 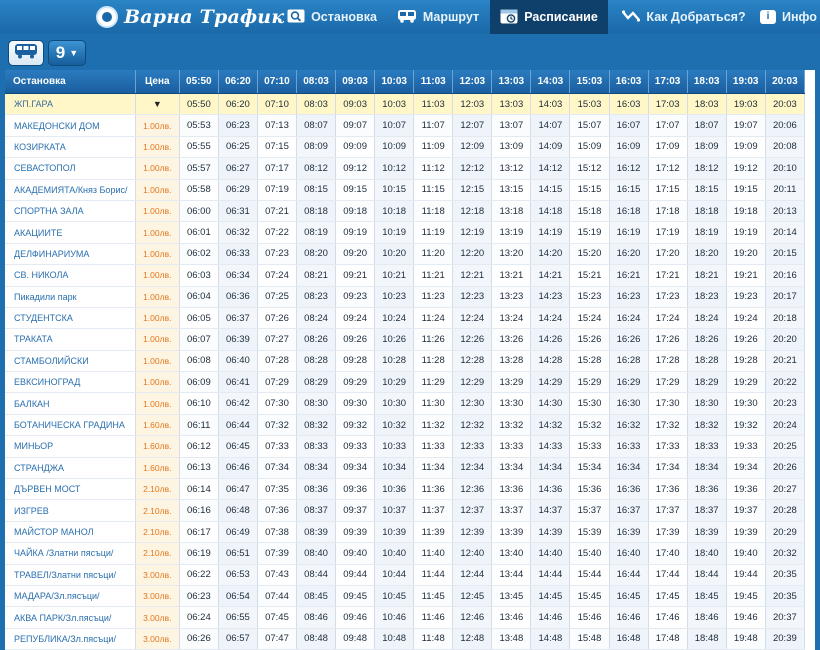 What do you see at coordinates (70, 339) in the screenshot?
I see `stop-name-link: ТРАКАТА` at bounding box center [70, 339].